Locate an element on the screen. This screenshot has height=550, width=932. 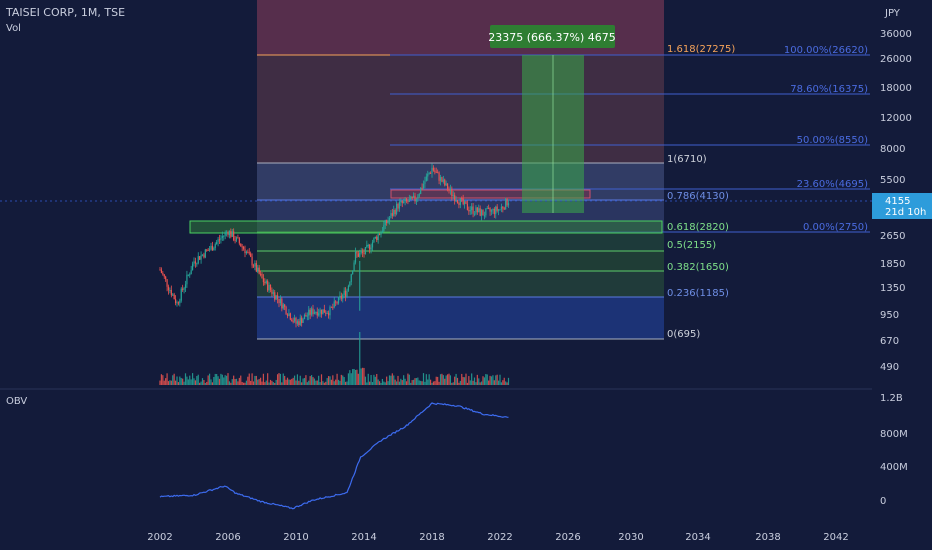
price-tick: 950 is located at coordinates (889, 315).